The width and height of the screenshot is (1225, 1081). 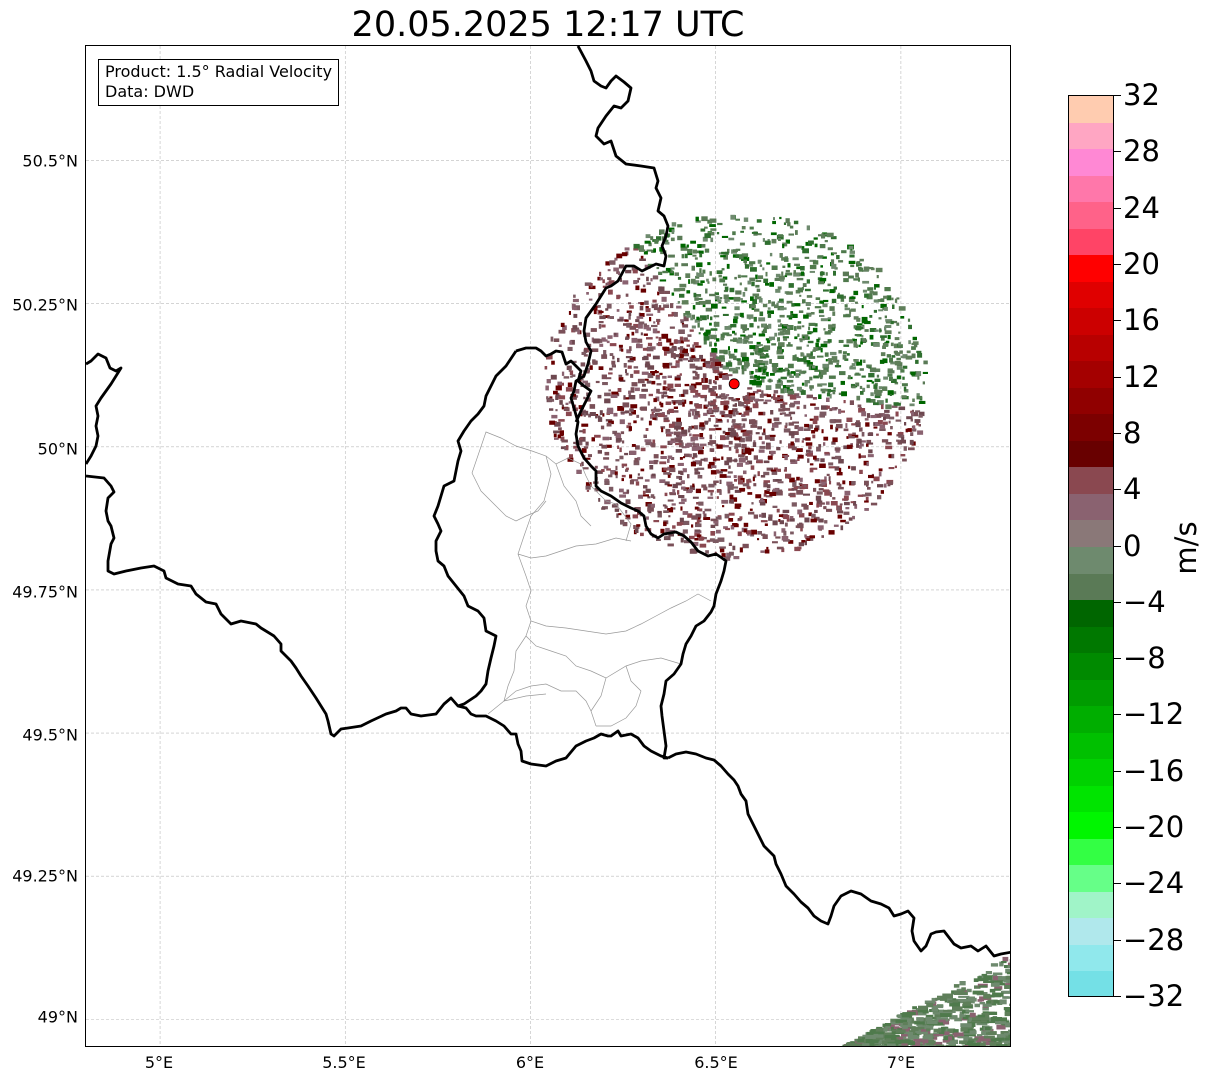 I want to click on colorbar-tick-label: 20, so click(x=1141, y=263).